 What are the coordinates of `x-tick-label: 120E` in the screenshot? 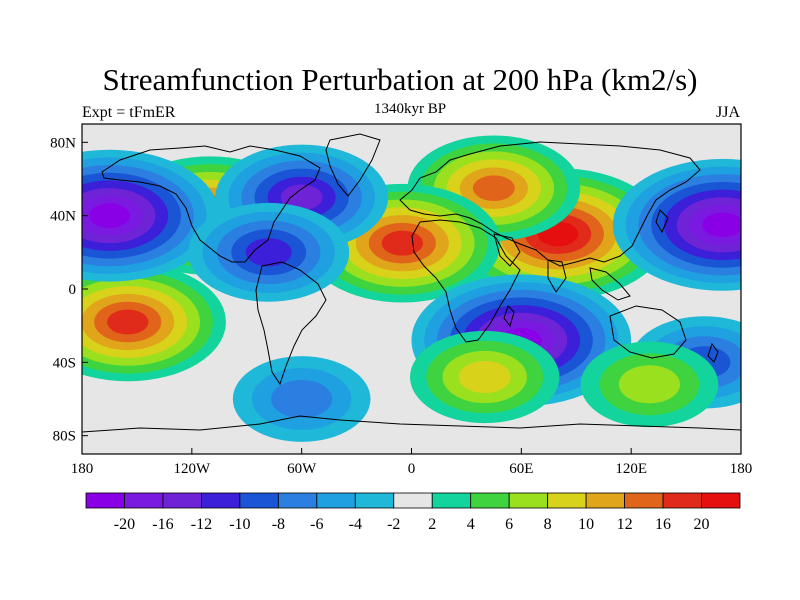 It's located at (631, 469).